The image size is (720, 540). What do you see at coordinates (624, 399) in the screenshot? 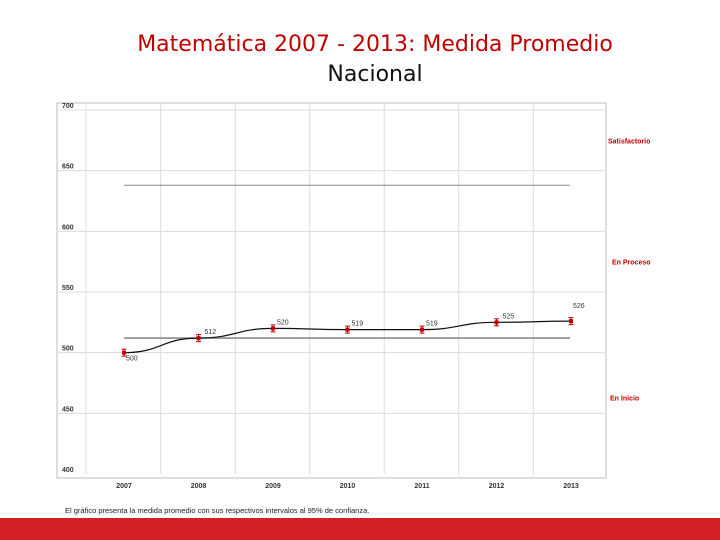
I see `level-label: En Inicio` at bounding box center [624, 399].